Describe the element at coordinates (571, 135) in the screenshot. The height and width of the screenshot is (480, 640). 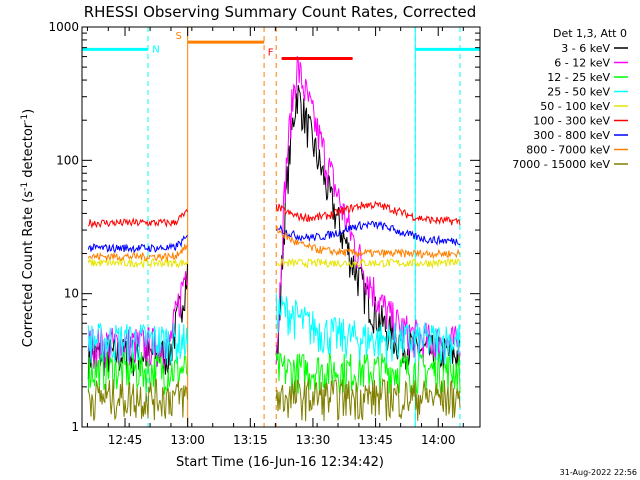
I see `legend-label-300-800-kev: 300 - 800 keV` at that location.